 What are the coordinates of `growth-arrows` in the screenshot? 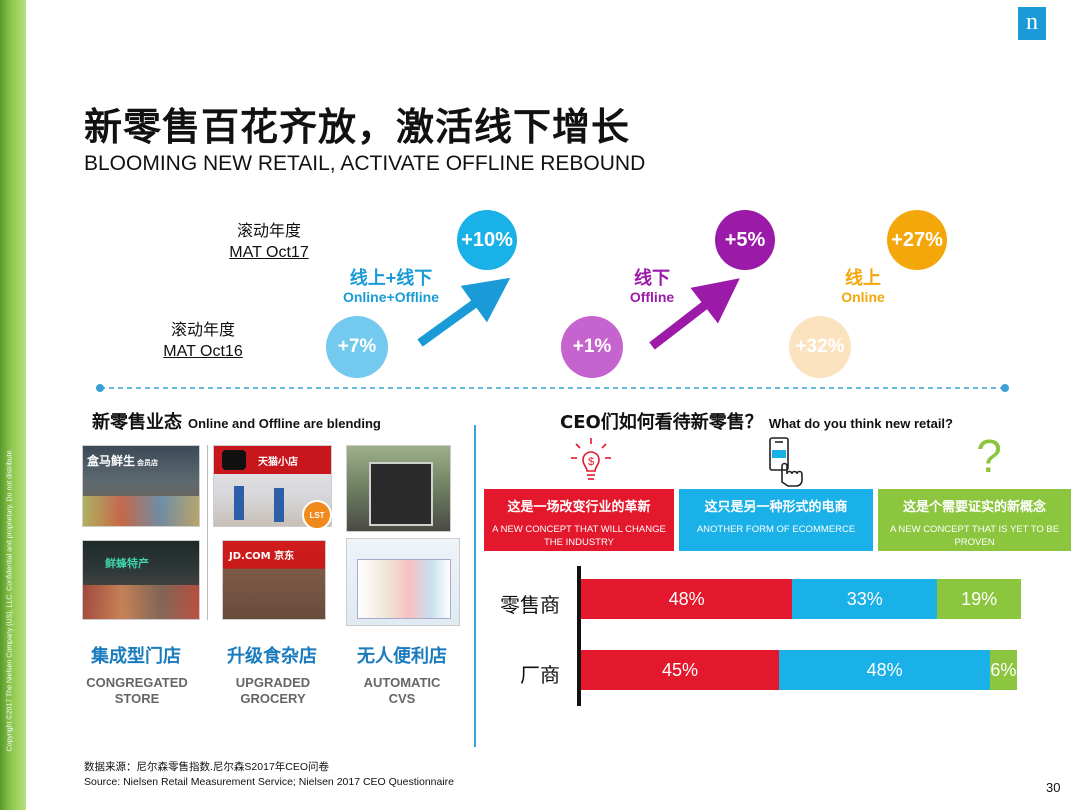 It's located at (578, 313).